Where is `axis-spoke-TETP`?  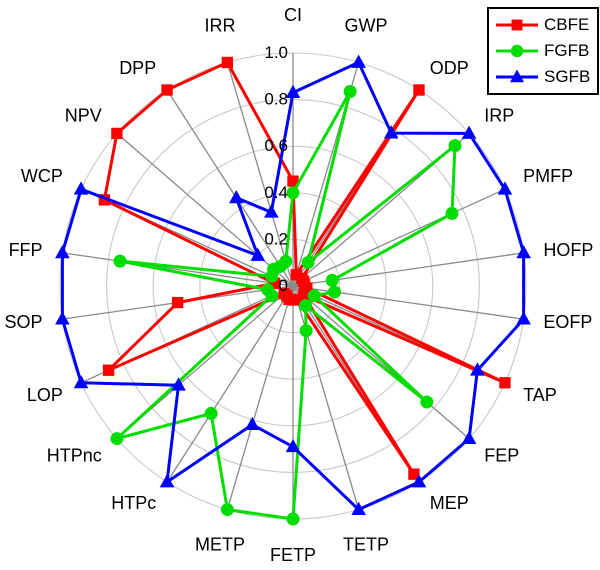
axis-spoke-TETP is located at coordinates (326, 397).